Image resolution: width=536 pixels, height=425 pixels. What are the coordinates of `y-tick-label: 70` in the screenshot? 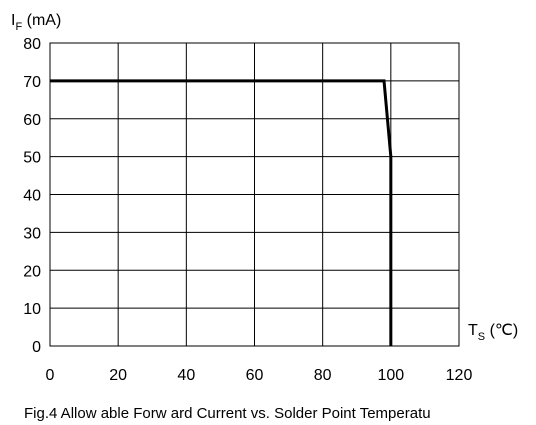 It's located at (32, 82).